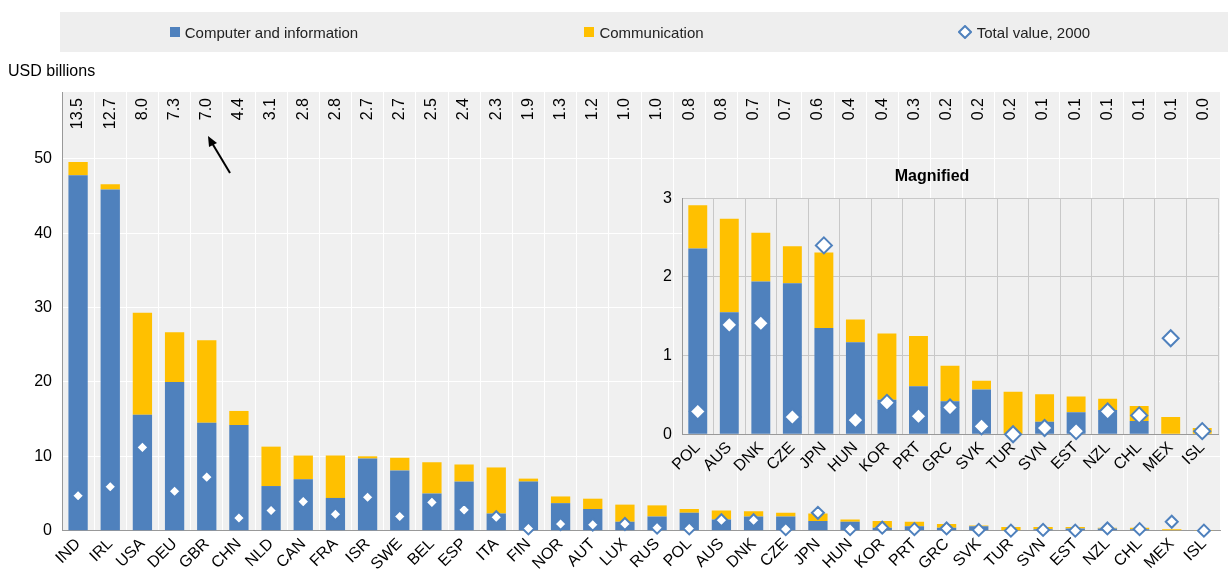 Image resolution: width=1228 pixels, height=578 pixels. What do you see at coordinates (43, 455) in the screenshot?
I see `y-tick-label: 10` at bounding box center [43, 455].